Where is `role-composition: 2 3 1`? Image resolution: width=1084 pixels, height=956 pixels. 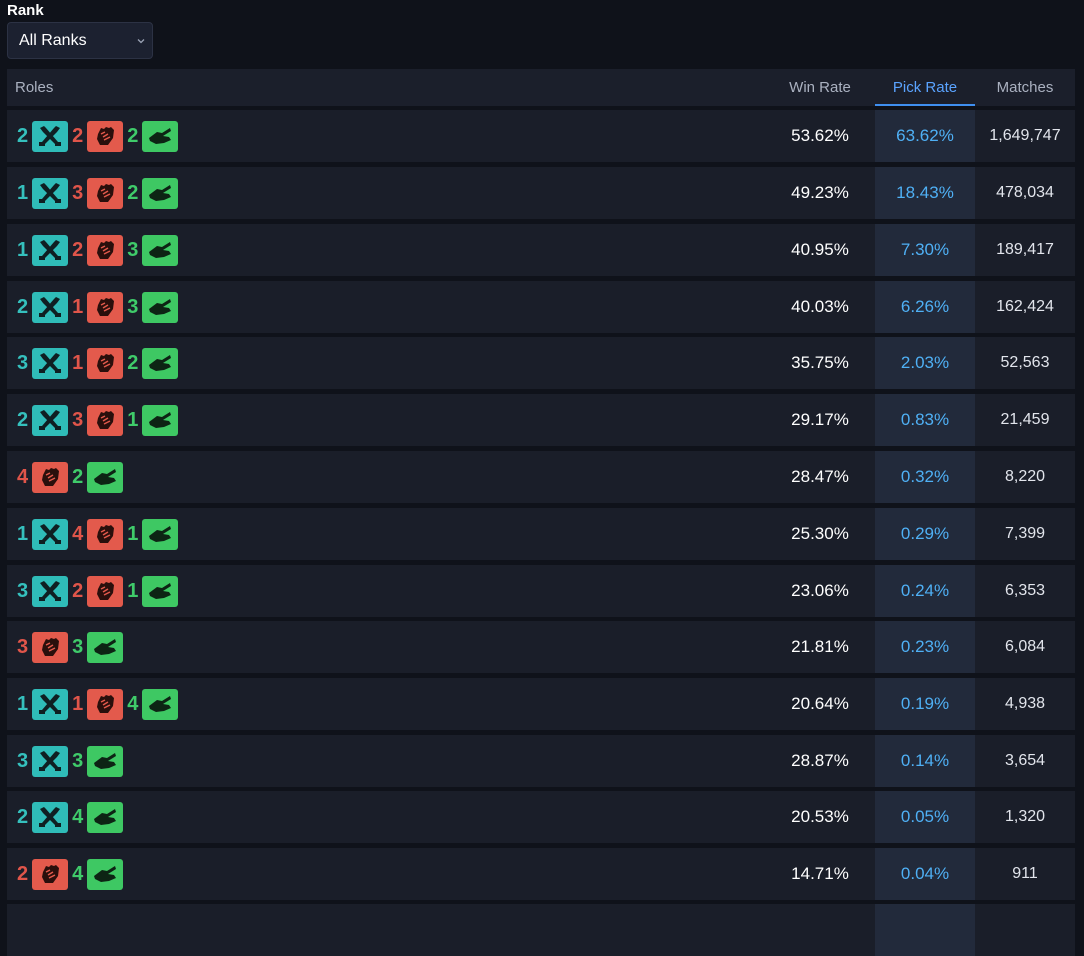
role-composition: 2 3 1 is located at coordinates (99, 420).